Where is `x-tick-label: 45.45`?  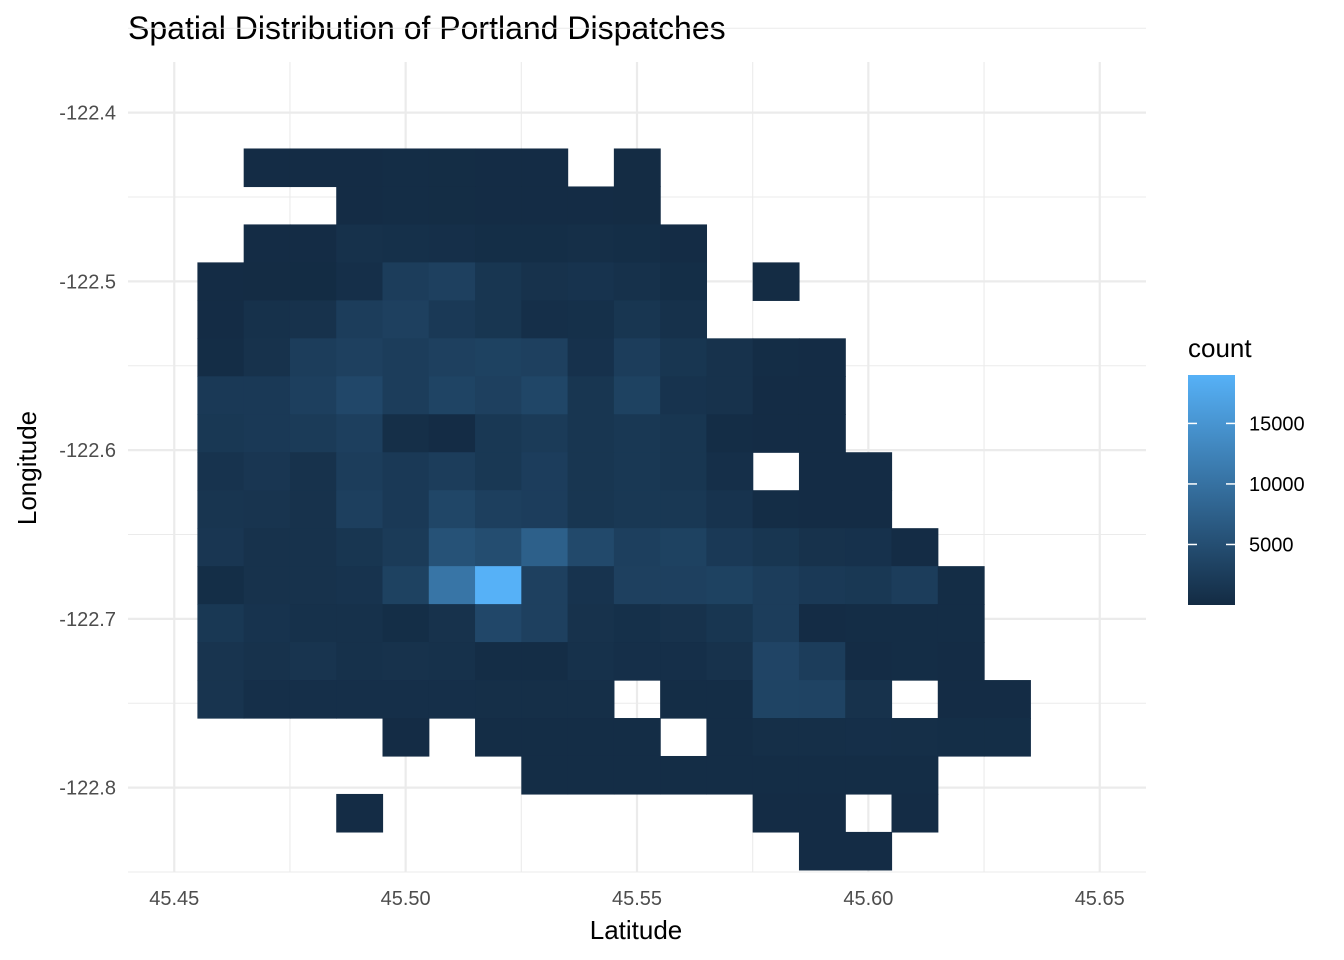
x-tick-label: 45.45 is located at coordinates (174, 899).